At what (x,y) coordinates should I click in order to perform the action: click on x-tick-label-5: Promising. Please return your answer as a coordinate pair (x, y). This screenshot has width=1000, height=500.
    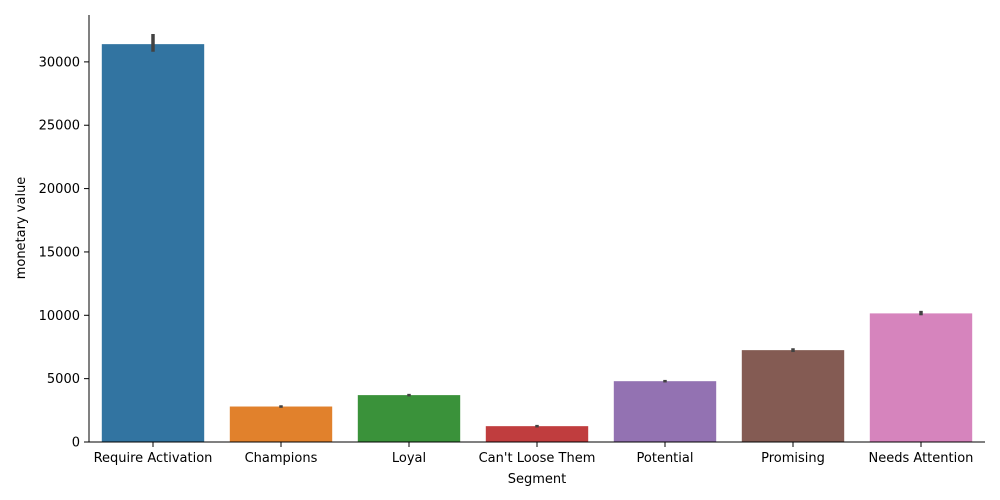
    Looking at the image, I should click on (793, 458).